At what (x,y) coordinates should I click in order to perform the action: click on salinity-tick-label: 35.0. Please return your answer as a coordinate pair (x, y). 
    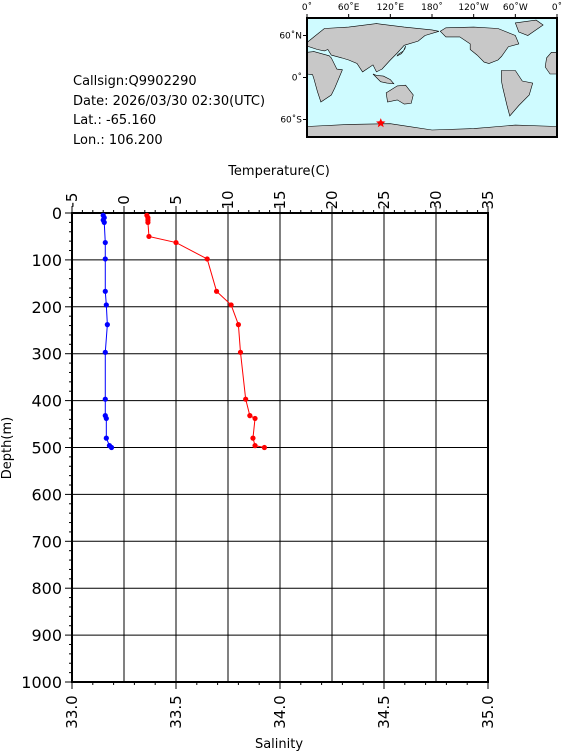
    Looking at the image, I should click on (488, 711).